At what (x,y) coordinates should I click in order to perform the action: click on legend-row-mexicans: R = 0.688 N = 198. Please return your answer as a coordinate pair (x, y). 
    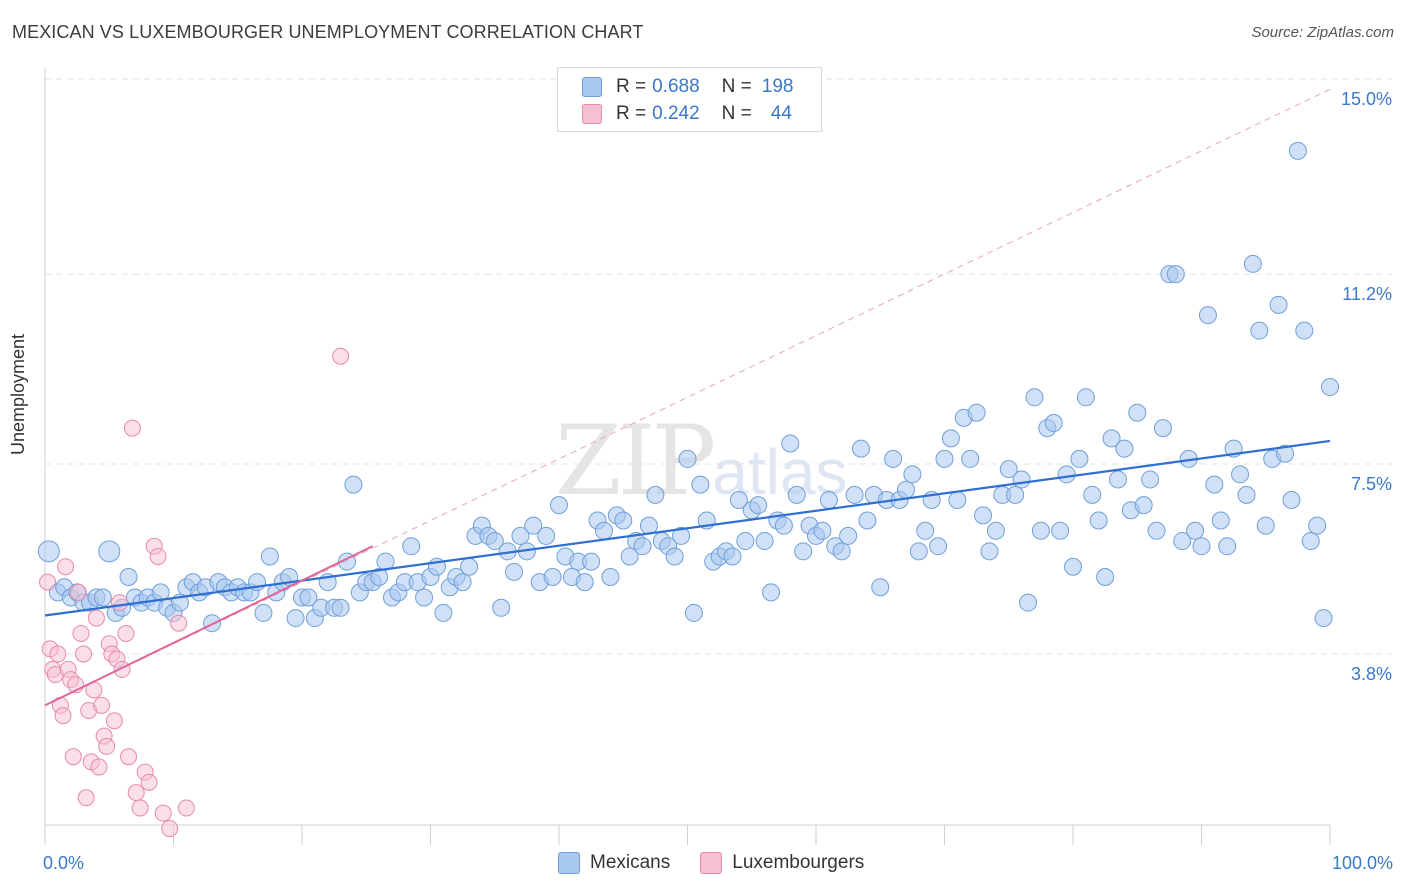
    Looking at the image, I should click on (687, 87).